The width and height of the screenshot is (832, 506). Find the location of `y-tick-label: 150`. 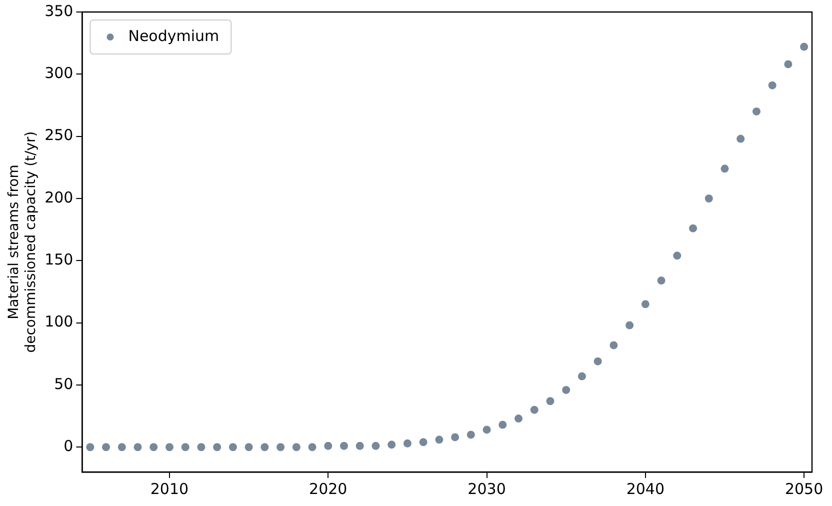

y-tick-label: 150 is located at coordinates (59, 259).